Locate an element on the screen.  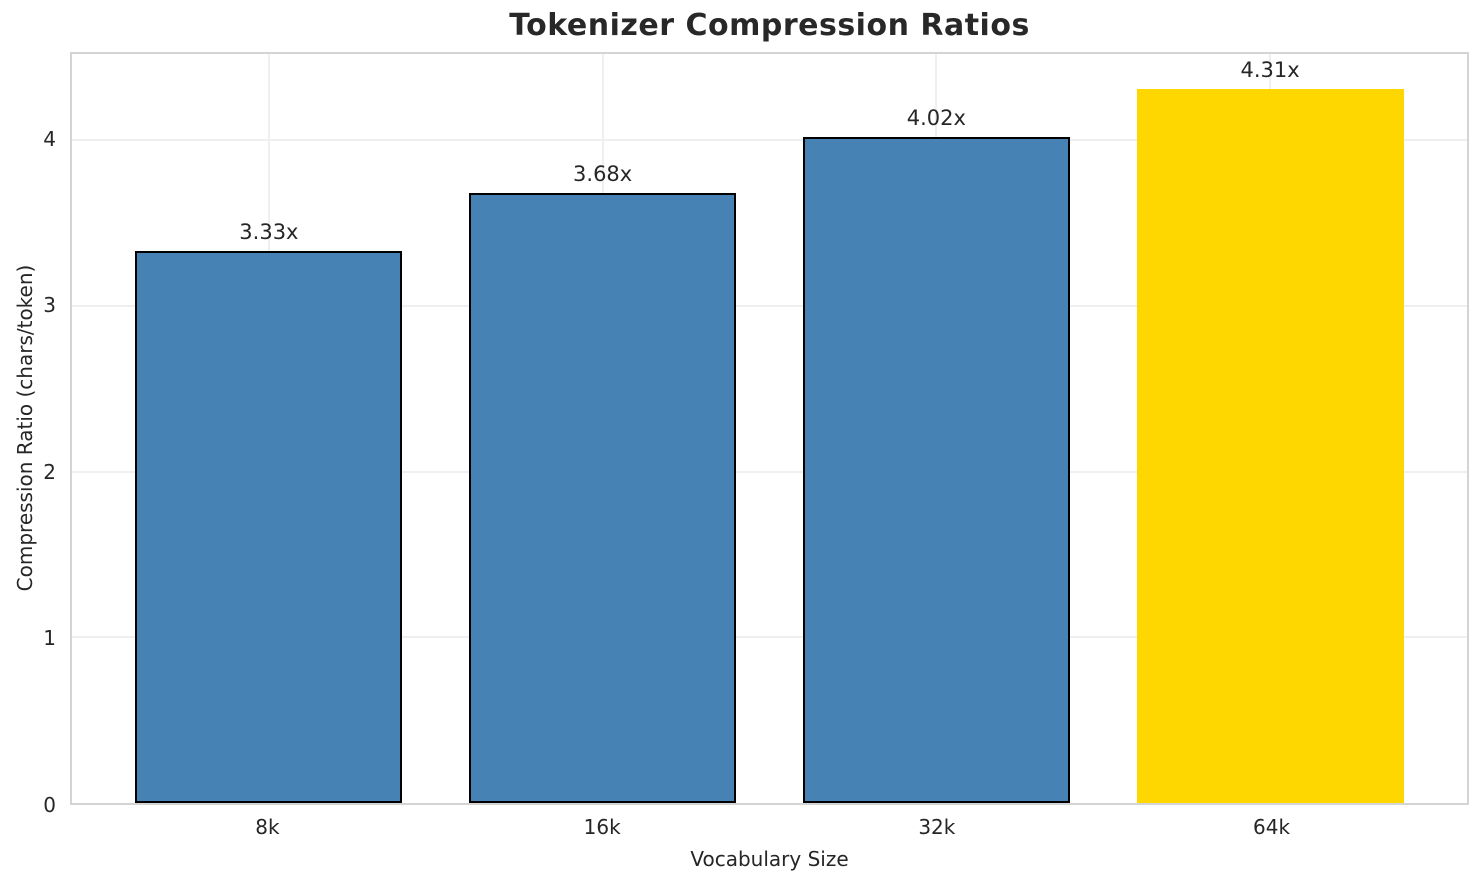
y-axis-ticks: 0 1 2 3 4 is located at coordinates (28, 434).